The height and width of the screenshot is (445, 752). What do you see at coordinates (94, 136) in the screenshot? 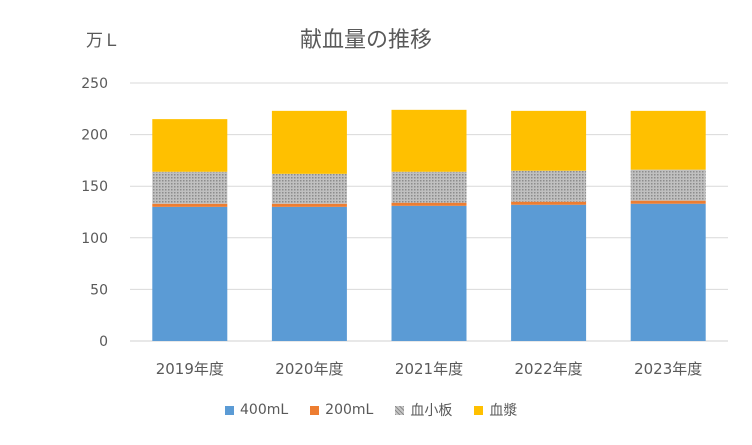
I see `y-tick-label: 200` at bounding box center [94, 136].